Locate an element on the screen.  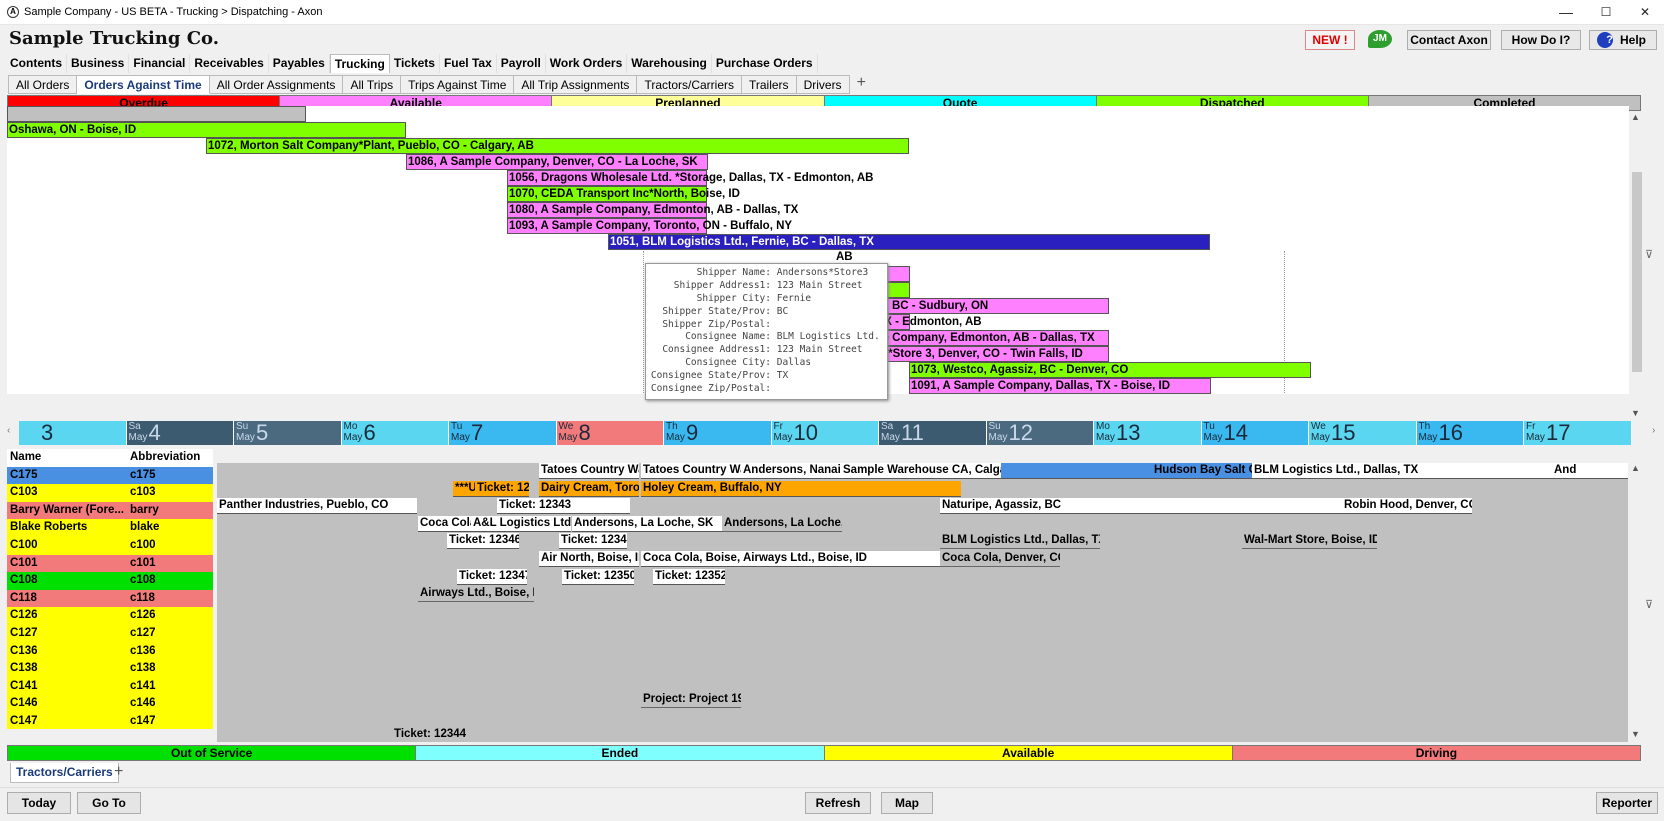
menu-item-trucking: Trucking is located at coordinates (359, 63).